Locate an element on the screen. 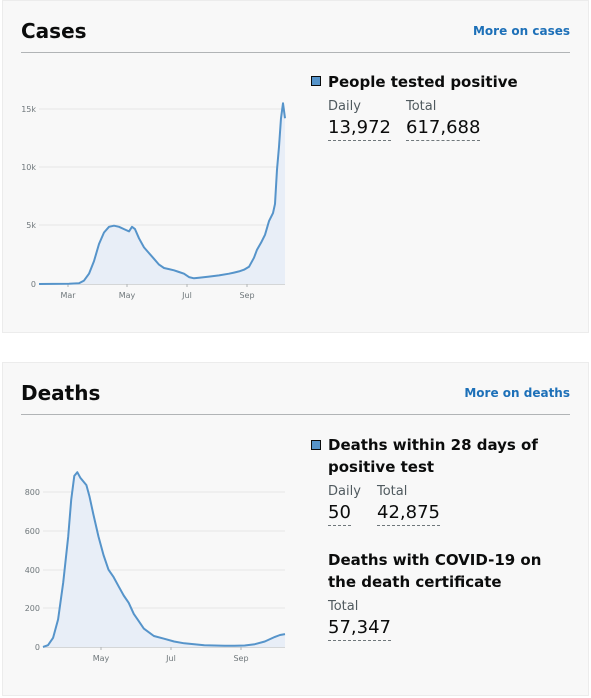  deaths-chart: 800 600 400 200 0 May Jul Sep is located at coordinates (155, 567).